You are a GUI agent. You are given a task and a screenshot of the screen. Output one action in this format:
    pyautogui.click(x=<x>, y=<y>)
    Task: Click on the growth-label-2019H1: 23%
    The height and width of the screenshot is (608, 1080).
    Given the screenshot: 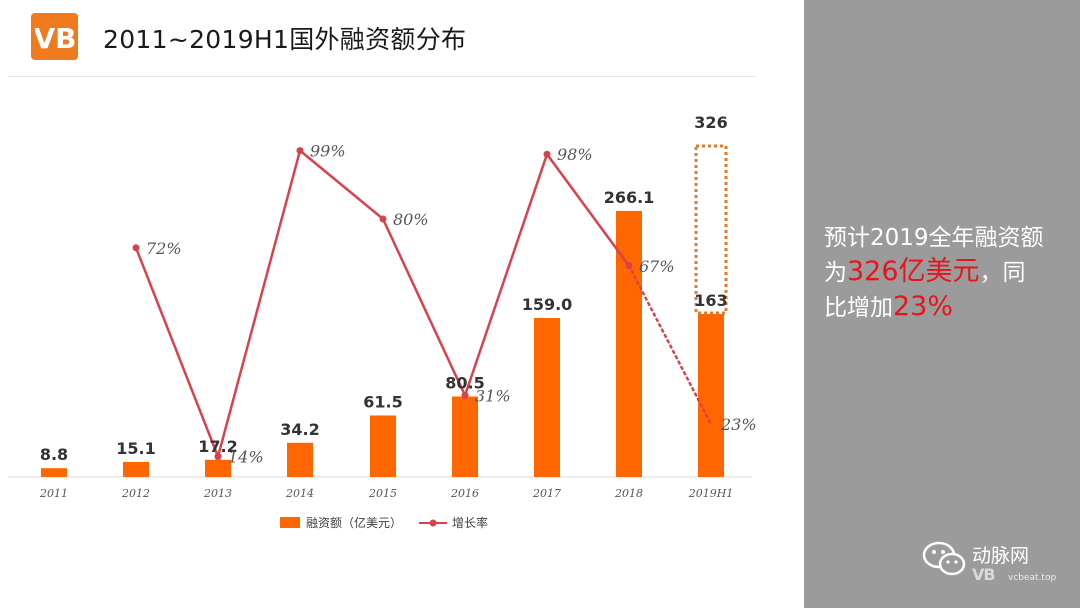 What is the action you would take?
    pyautogui.click(x=738, y=424)
    